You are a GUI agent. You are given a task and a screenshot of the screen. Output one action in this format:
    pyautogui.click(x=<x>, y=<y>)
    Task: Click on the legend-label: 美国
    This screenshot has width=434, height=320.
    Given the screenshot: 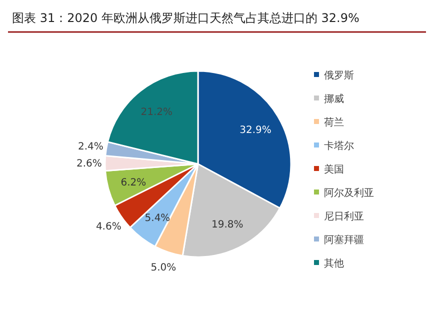 What is the action you would take?
    pyautogui.click(x=334, y=170)
    